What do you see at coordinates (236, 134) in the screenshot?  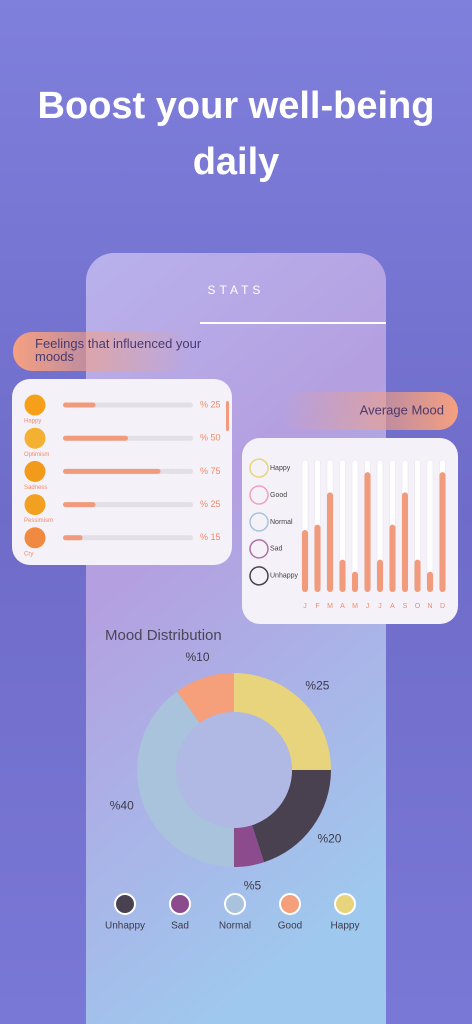 I see `headline: Boost your well-being daily` at bounding box center [236, 134].